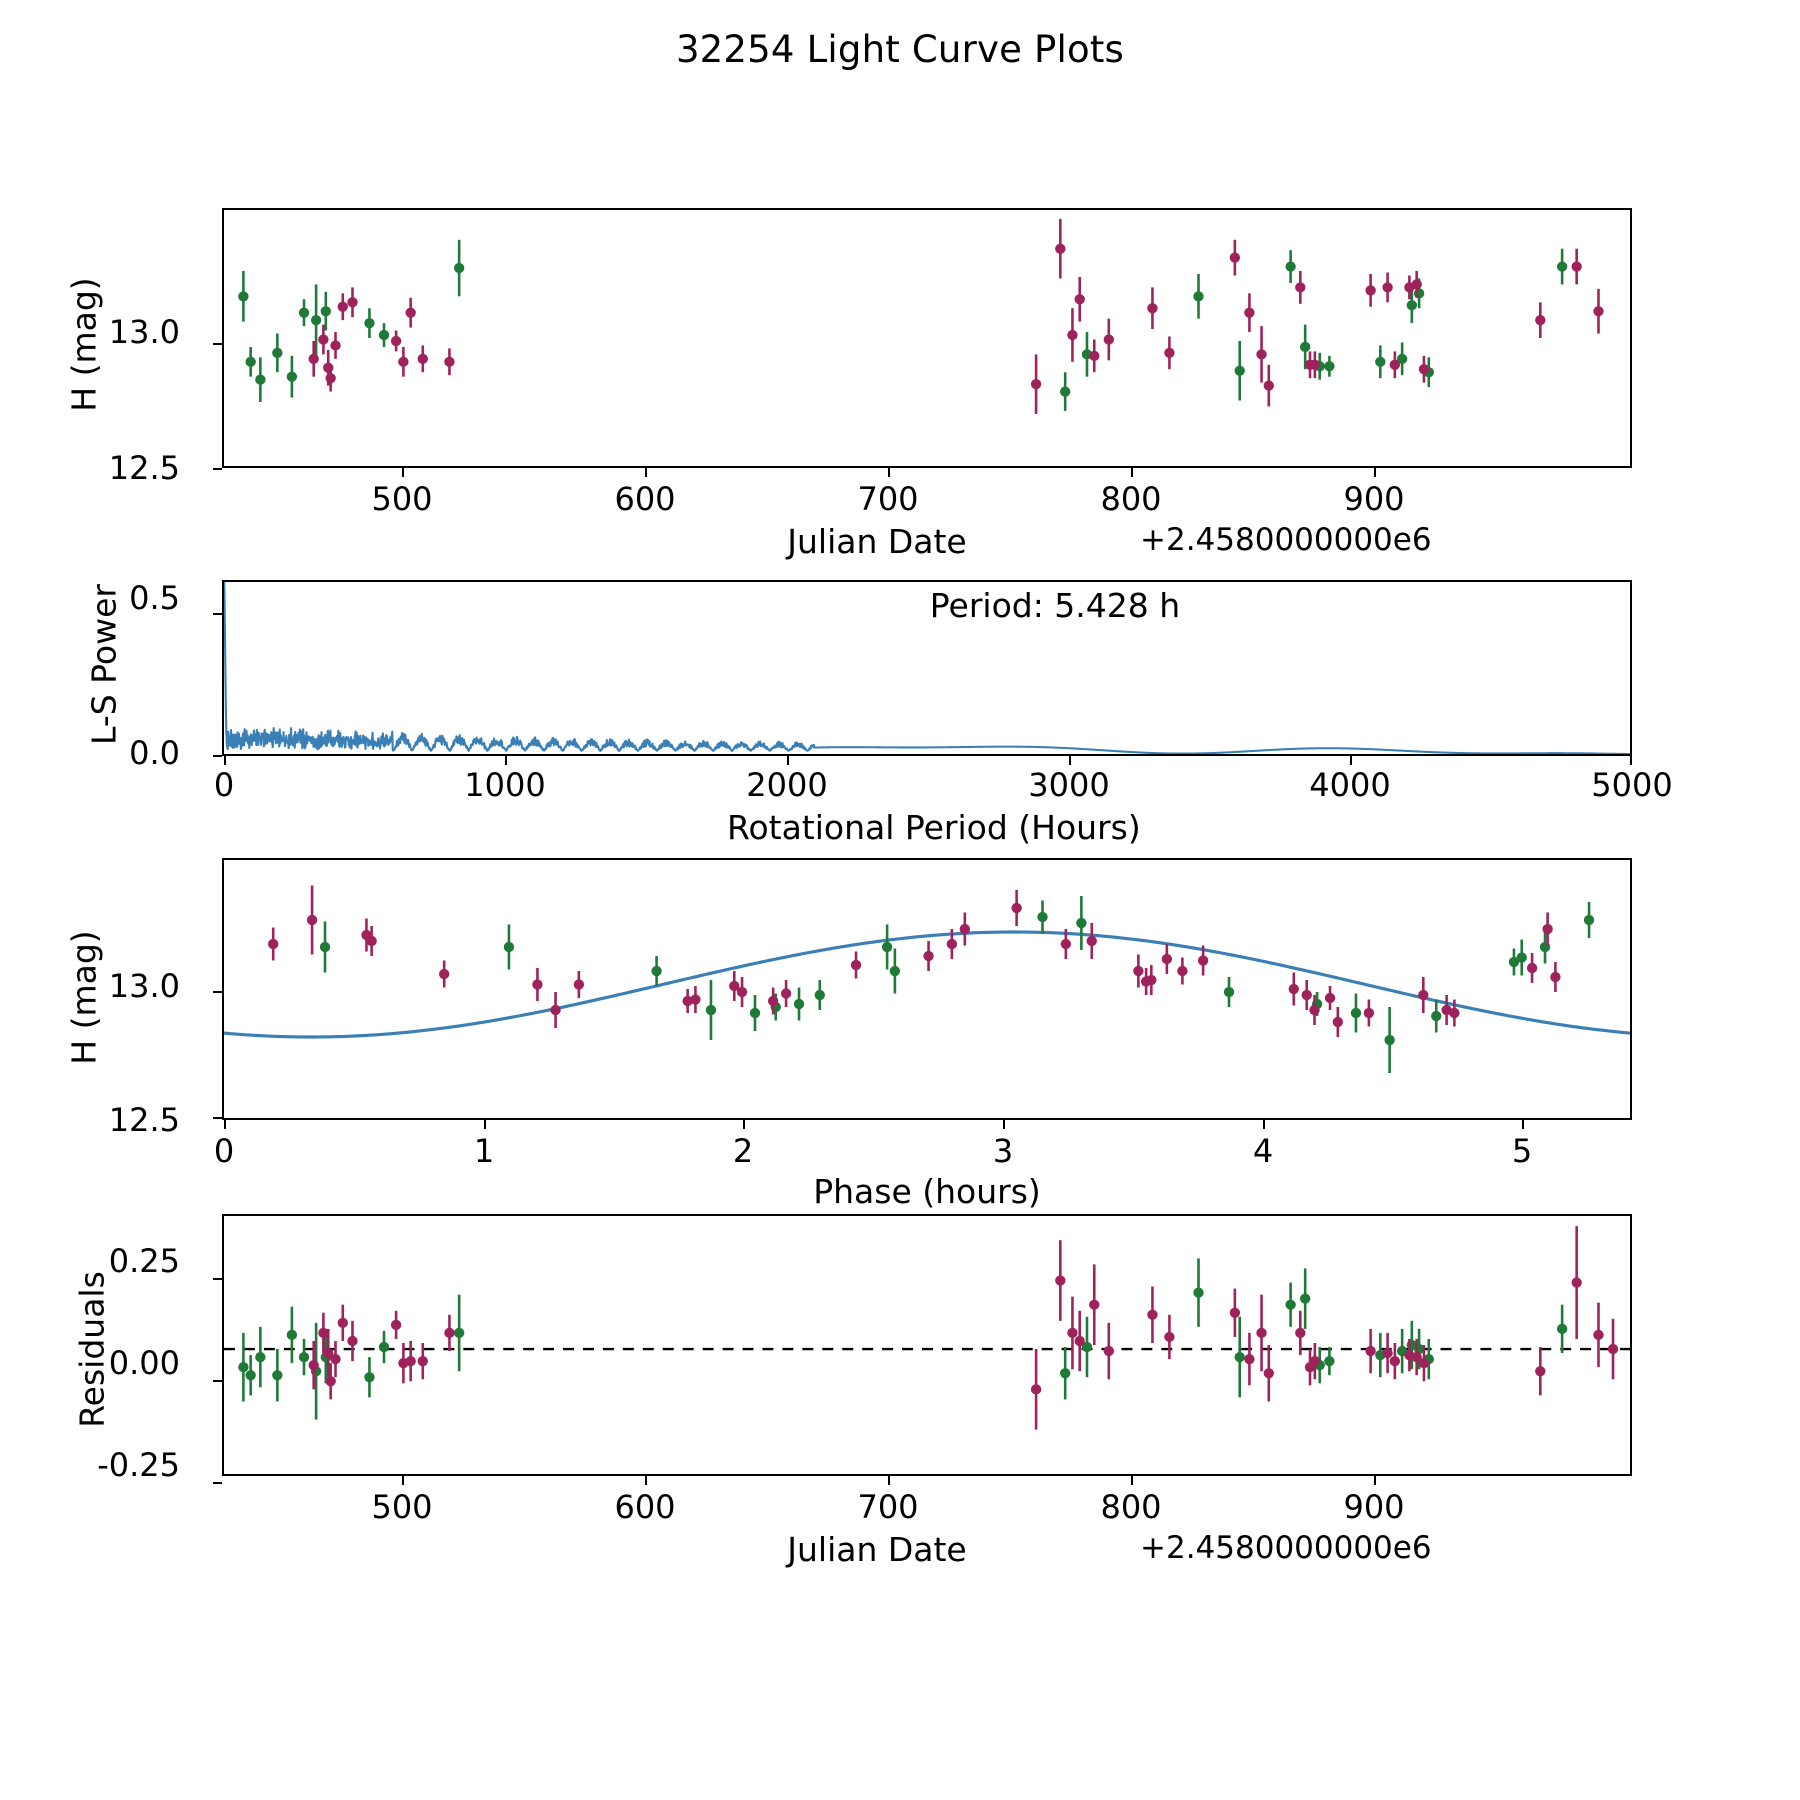 The width and height of the screenshot is (1800, 1800). I want to click on periodogram-xtick-1000: 1000, so click(505, 785).